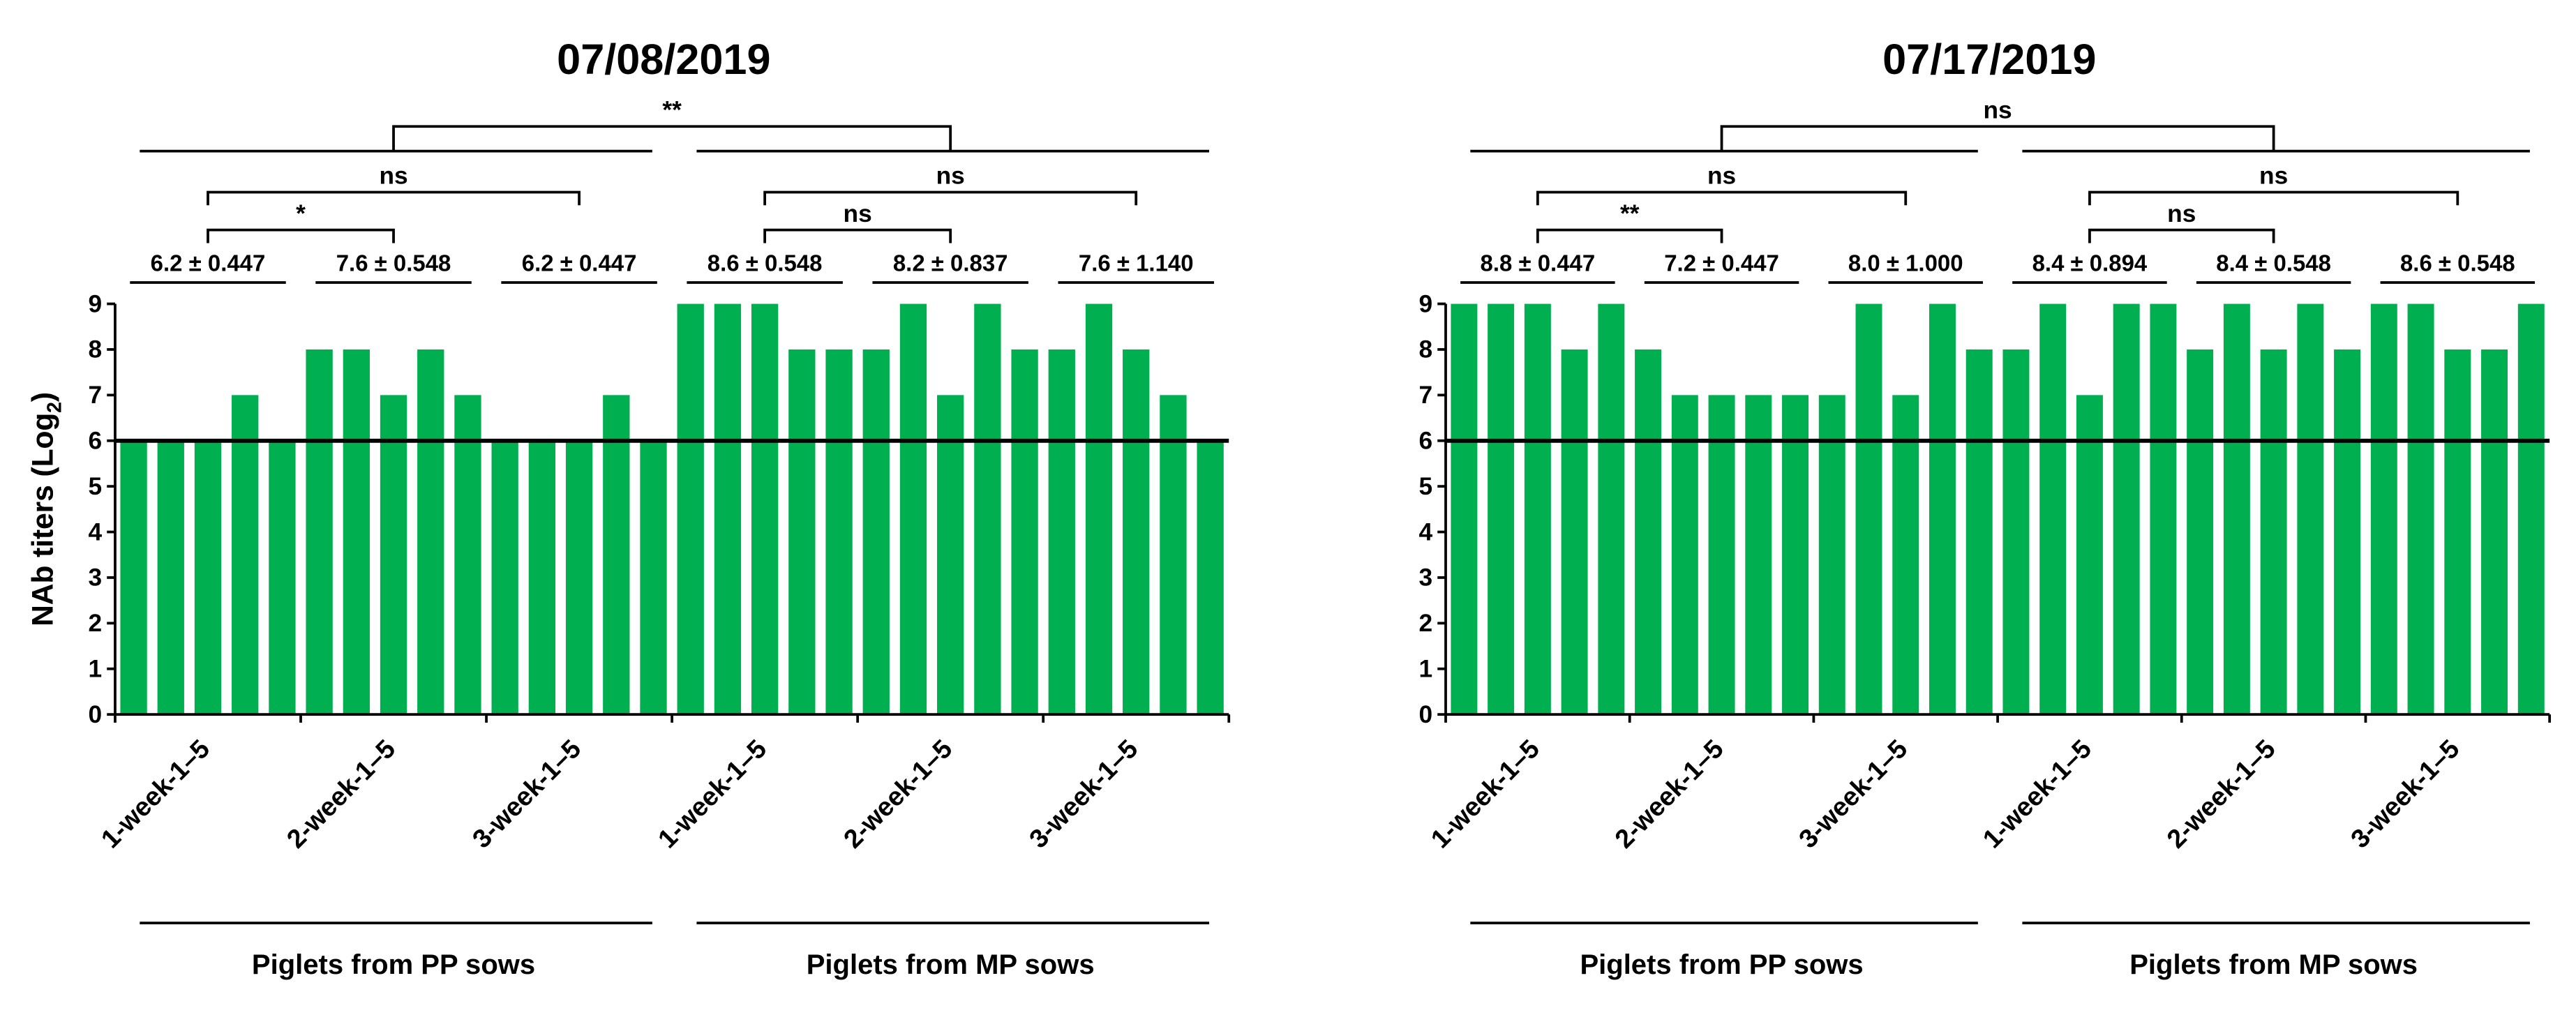 Image resolution: width=2576 pixels, height=1015 pixels. I want to click on side-comparison-bracket, so click(1997, 138).